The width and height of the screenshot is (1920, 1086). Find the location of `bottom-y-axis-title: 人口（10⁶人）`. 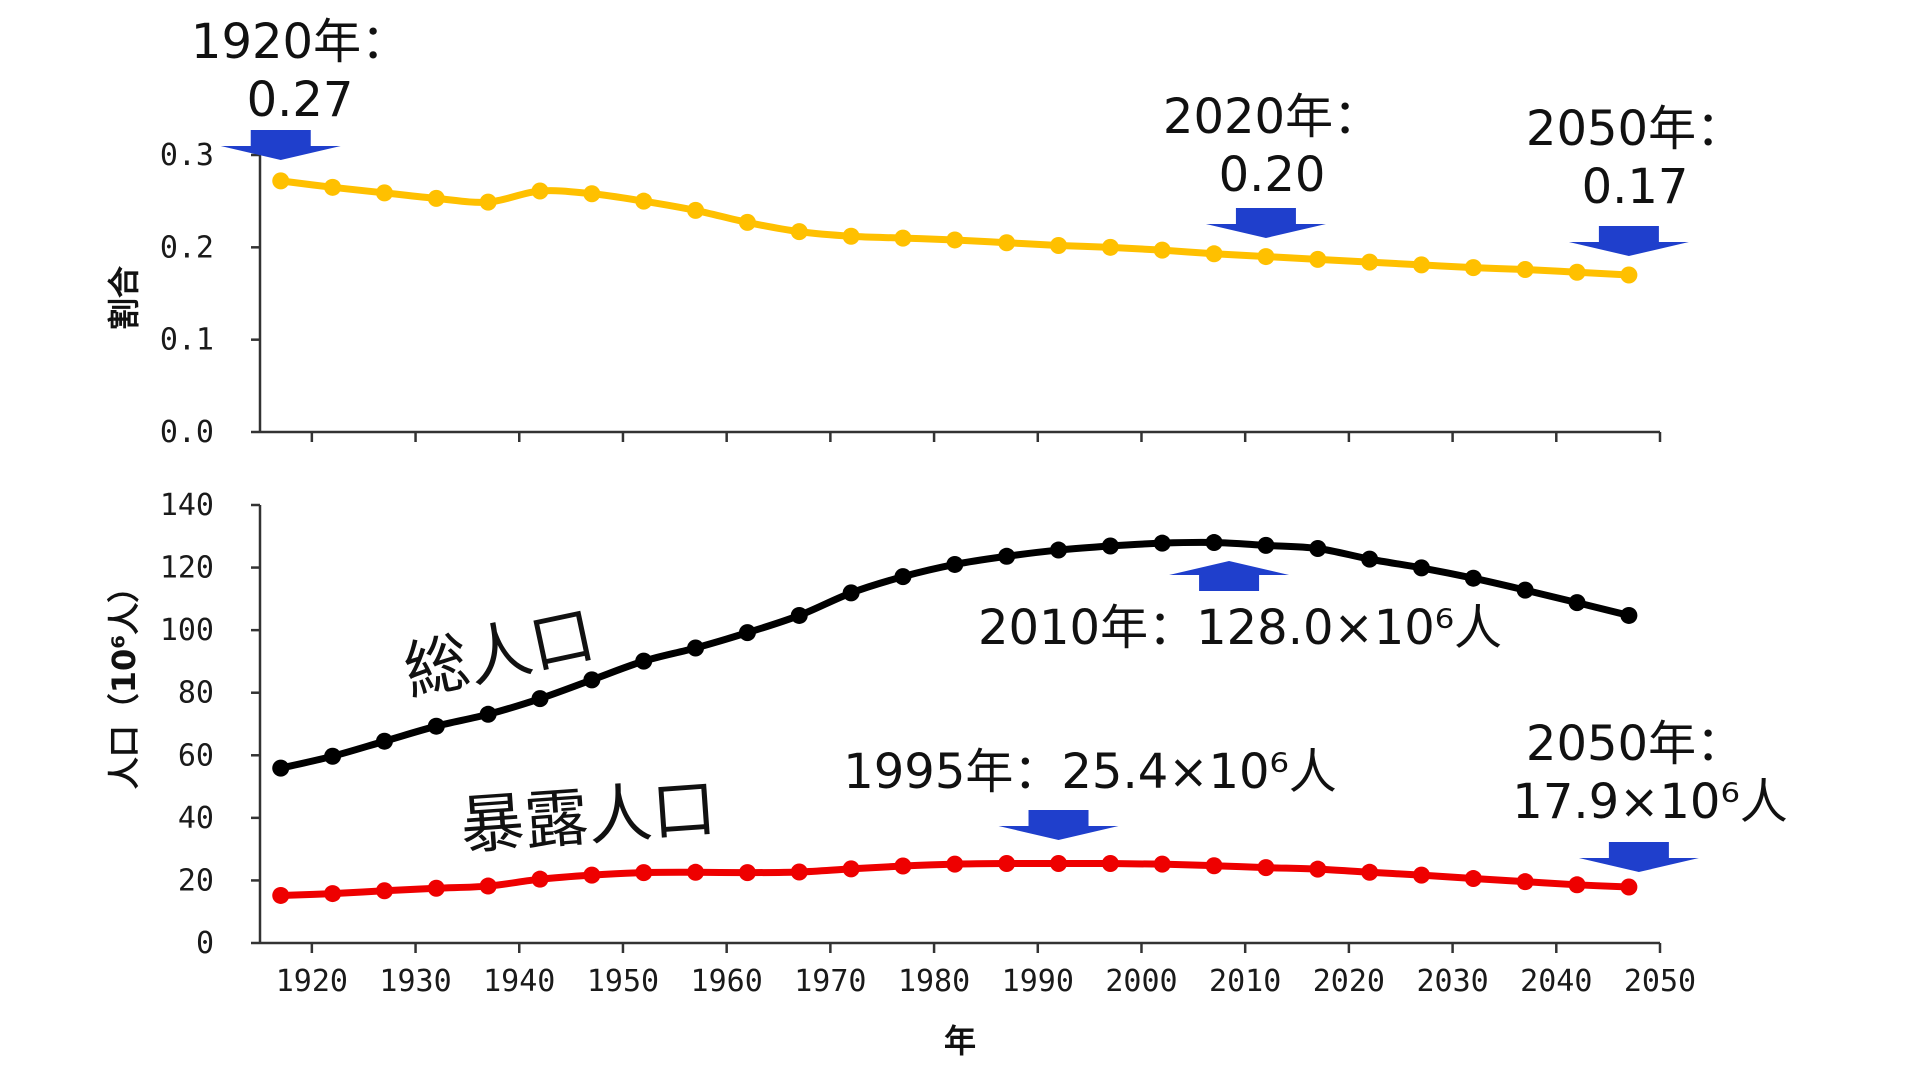

bottom-y-axis-title: 人口（10⁶人） is located at coordinates (124, 680).